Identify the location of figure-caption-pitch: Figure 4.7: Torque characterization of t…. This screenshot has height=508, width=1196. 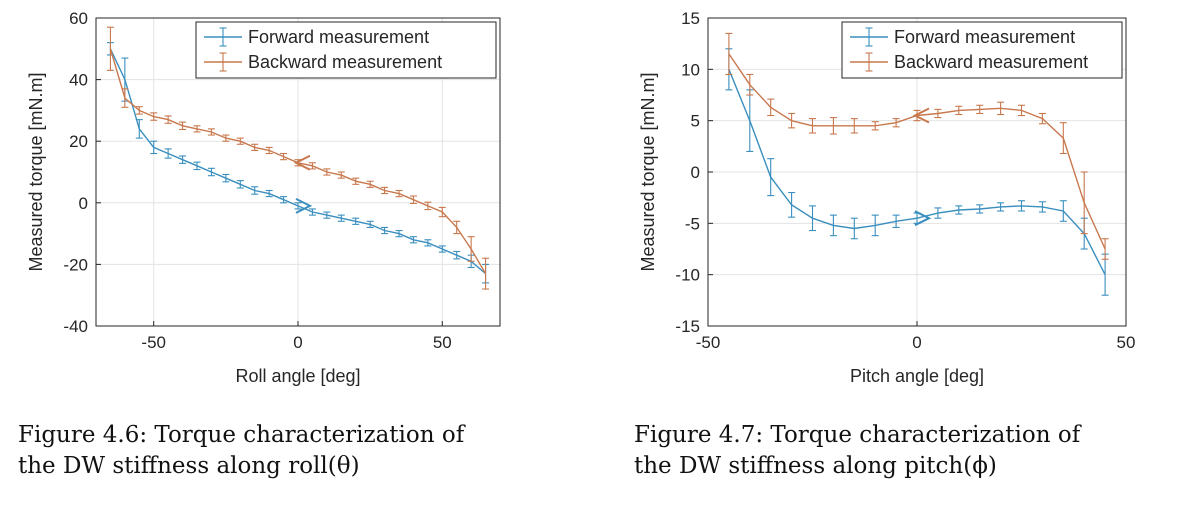
(857, 451).